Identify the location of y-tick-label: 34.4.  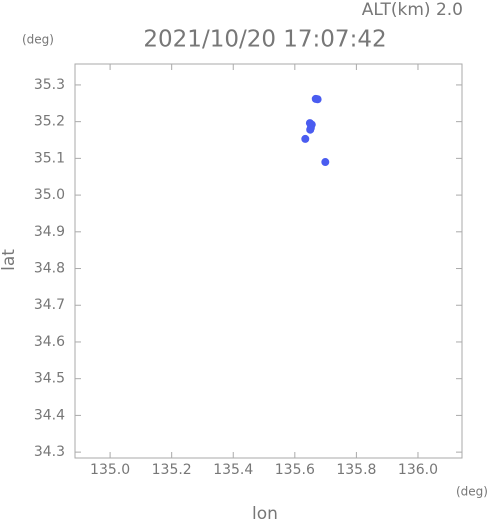
(49, 415).